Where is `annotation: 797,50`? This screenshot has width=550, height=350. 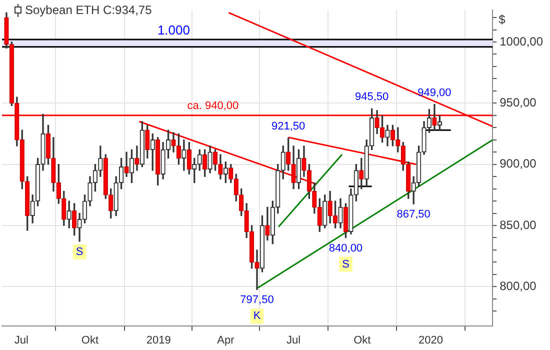
annotation: 797,50 is located at coordinates (257, 300).